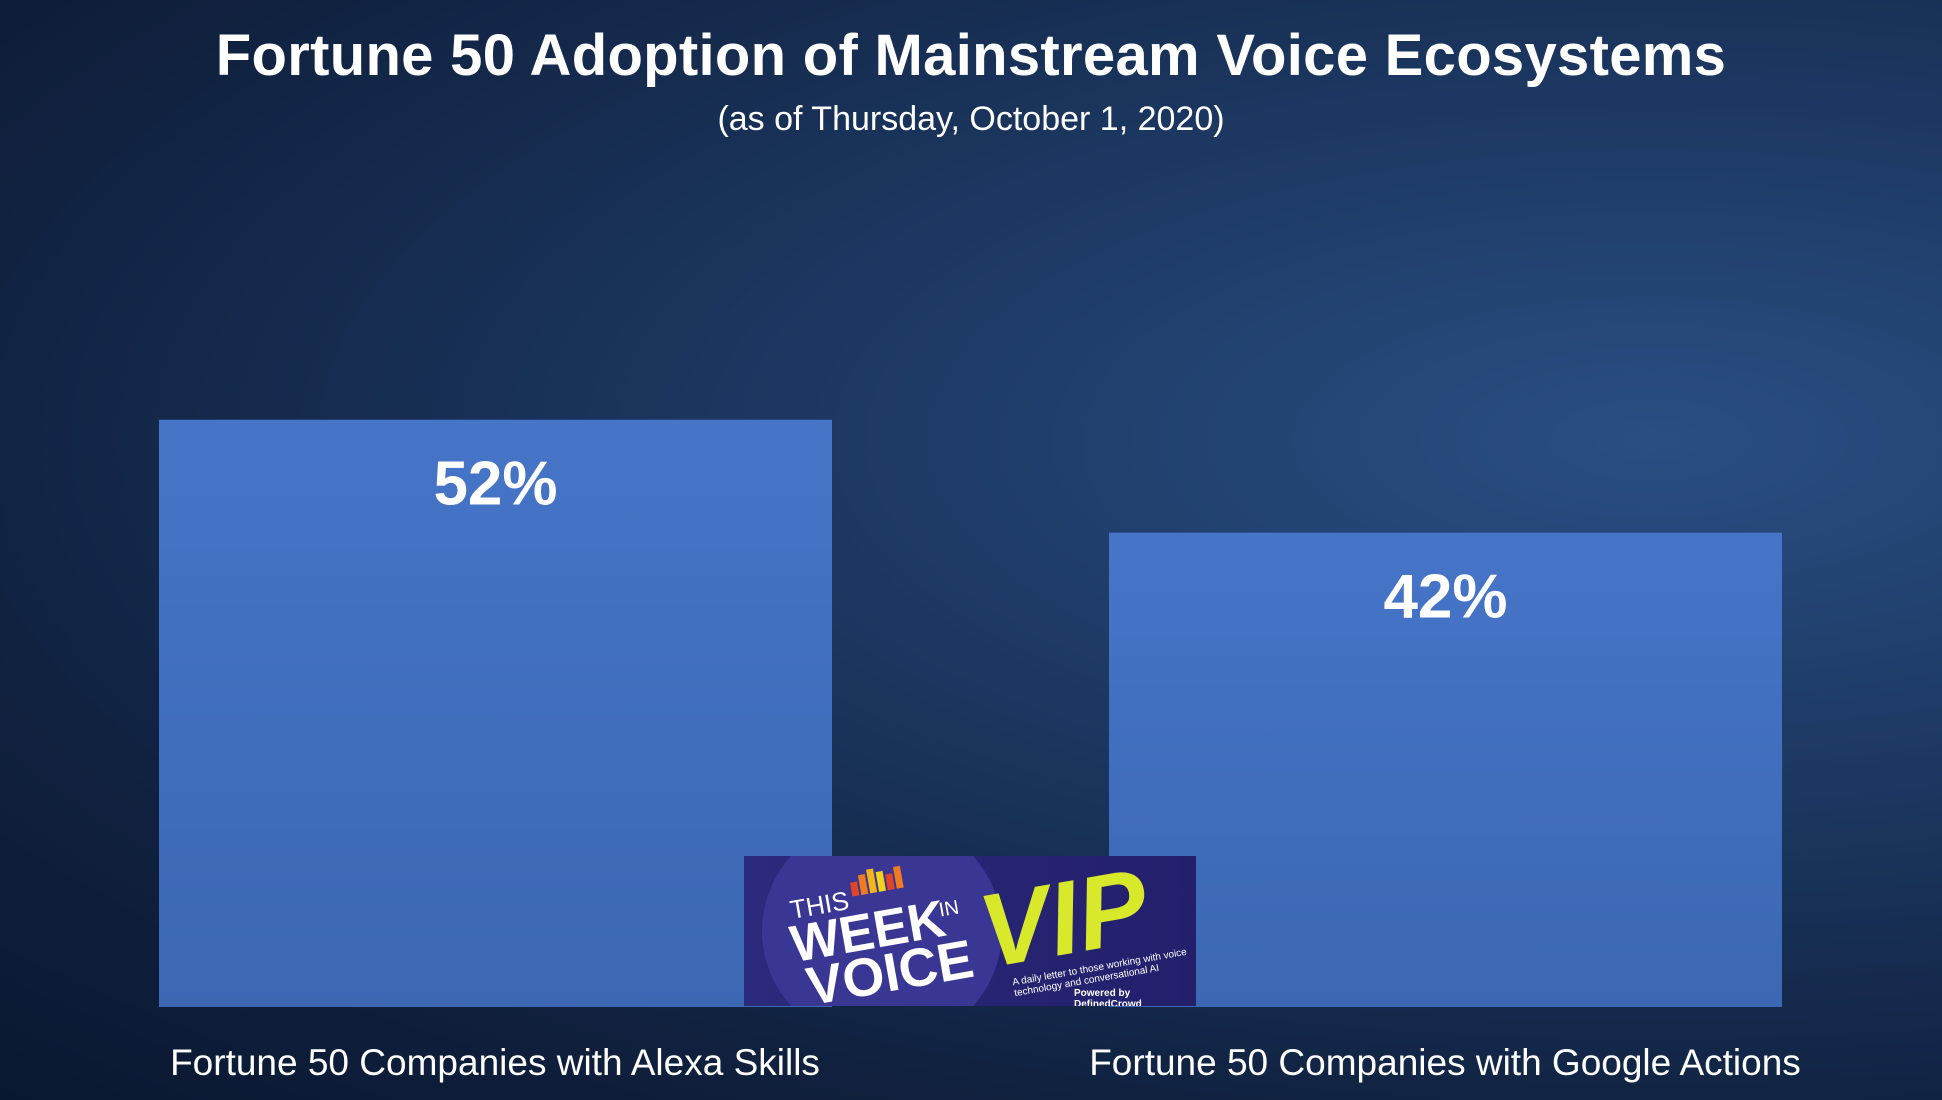 The image size is (1942, 1100). What do you see at coordinates (971, 119) in the screenshot?
I see `chart-subtitle: (as of Thursday, October 1, 2020)` at bounding box center [971, 119].